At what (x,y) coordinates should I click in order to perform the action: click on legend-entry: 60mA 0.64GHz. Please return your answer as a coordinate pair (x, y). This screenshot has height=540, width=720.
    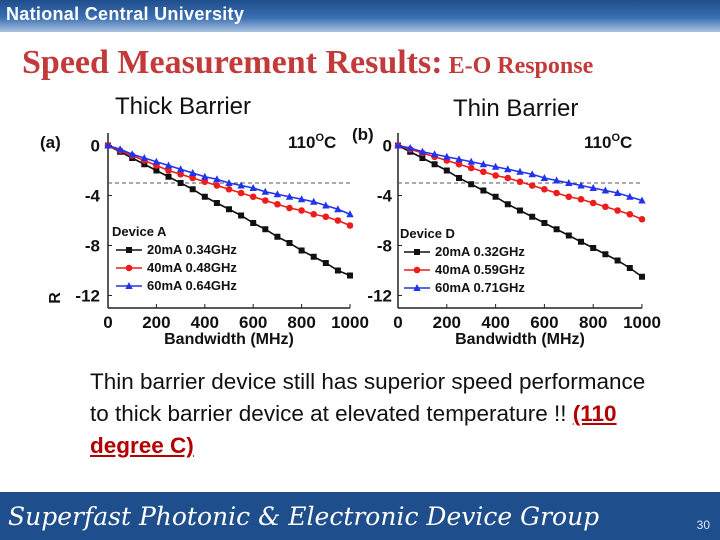
    Looking at the image, I should click on (192, 285).